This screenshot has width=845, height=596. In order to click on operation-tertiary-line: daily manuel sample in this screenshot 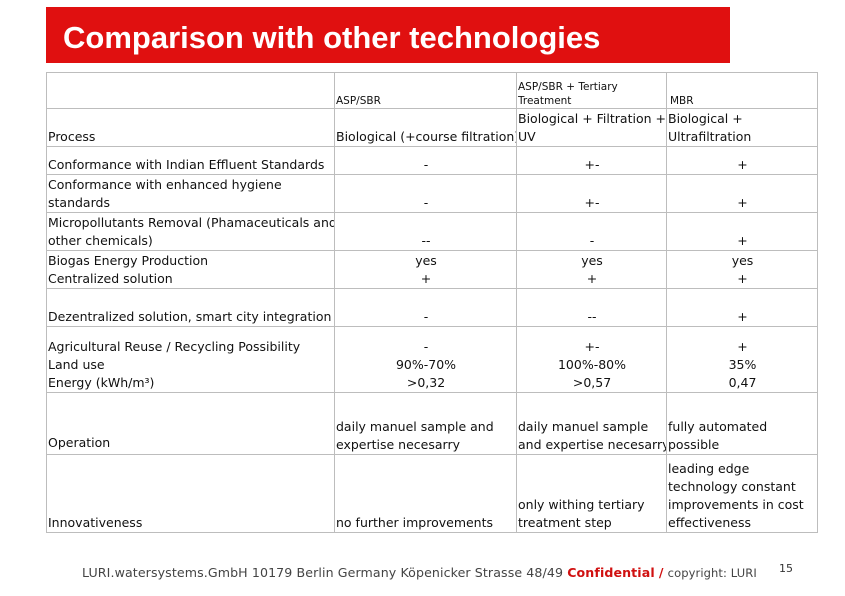, I will do `click(583, 426)`.